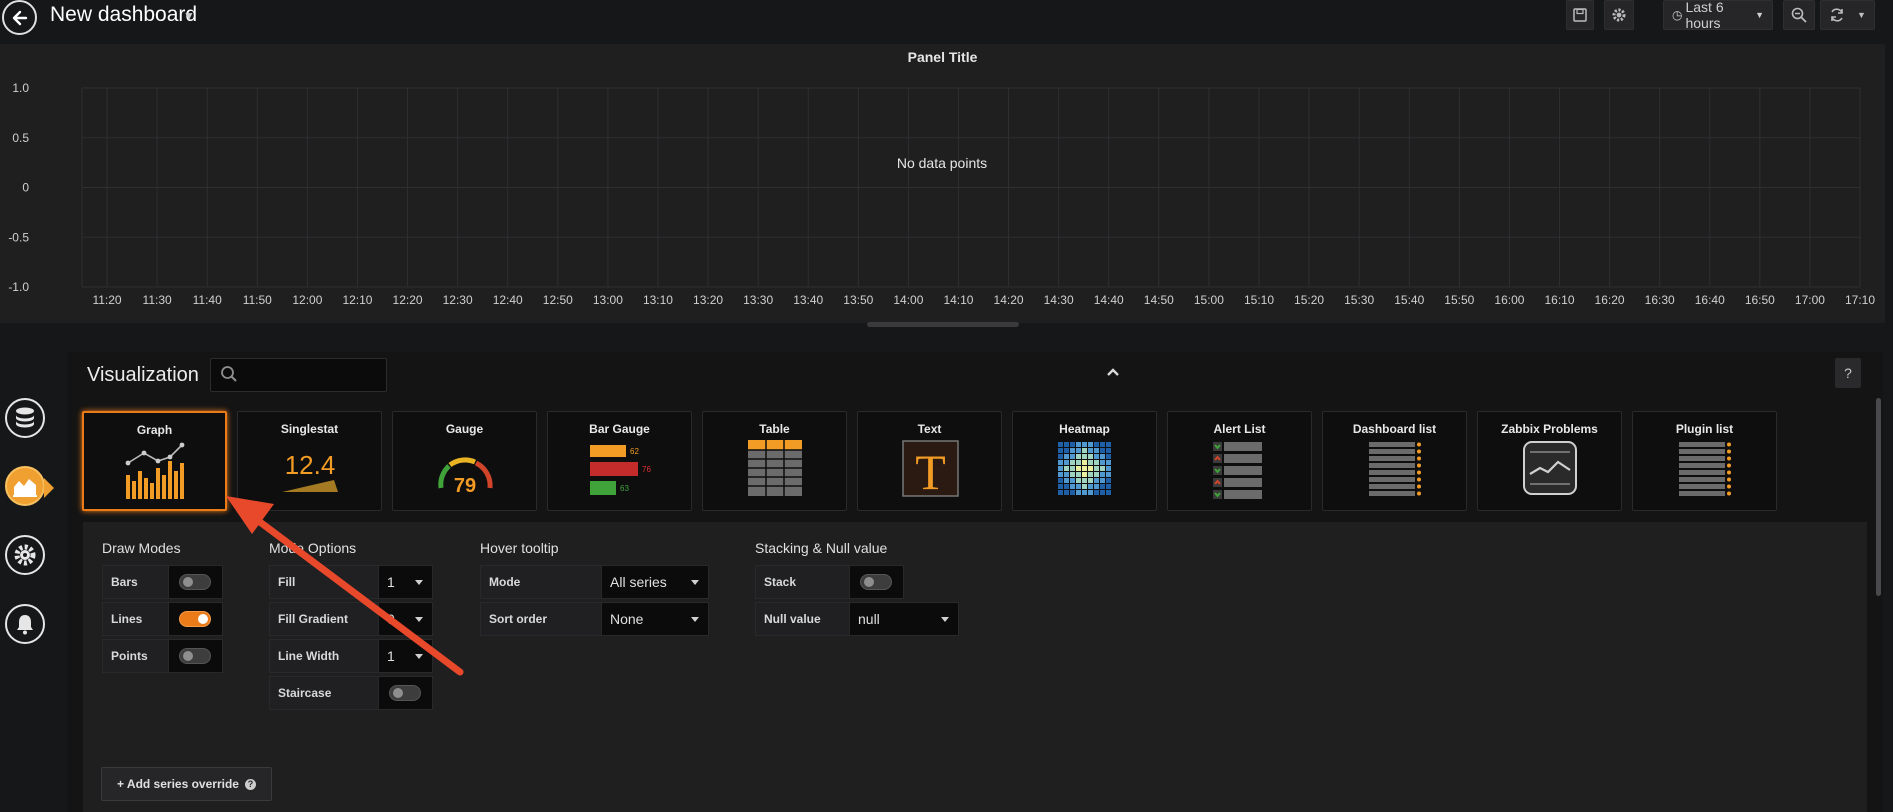 Image resolution: width=1893 pixels, height=812 pixels. Describe the element at coordinates (257, 300) in the screenshot. I see `x-tick-label: 11:50` at that location.